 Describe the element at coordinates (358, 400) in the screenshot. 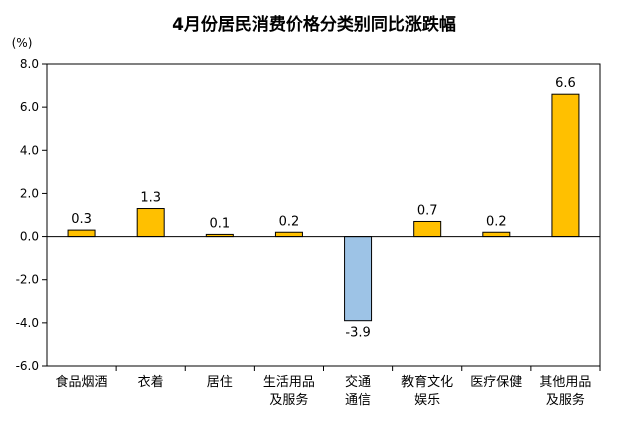

I see `x-category-label: 通信` at that location.